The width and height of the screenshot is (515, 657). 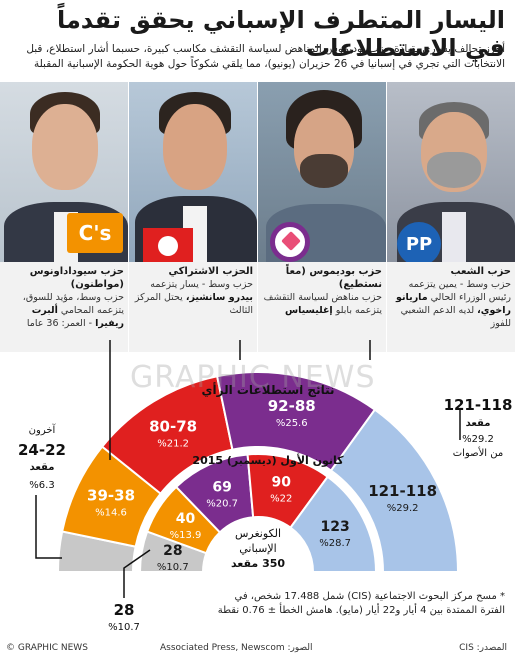 I want to click on party-name-psoe: الحزب الاشتراكي, so click(x=210, y=271).